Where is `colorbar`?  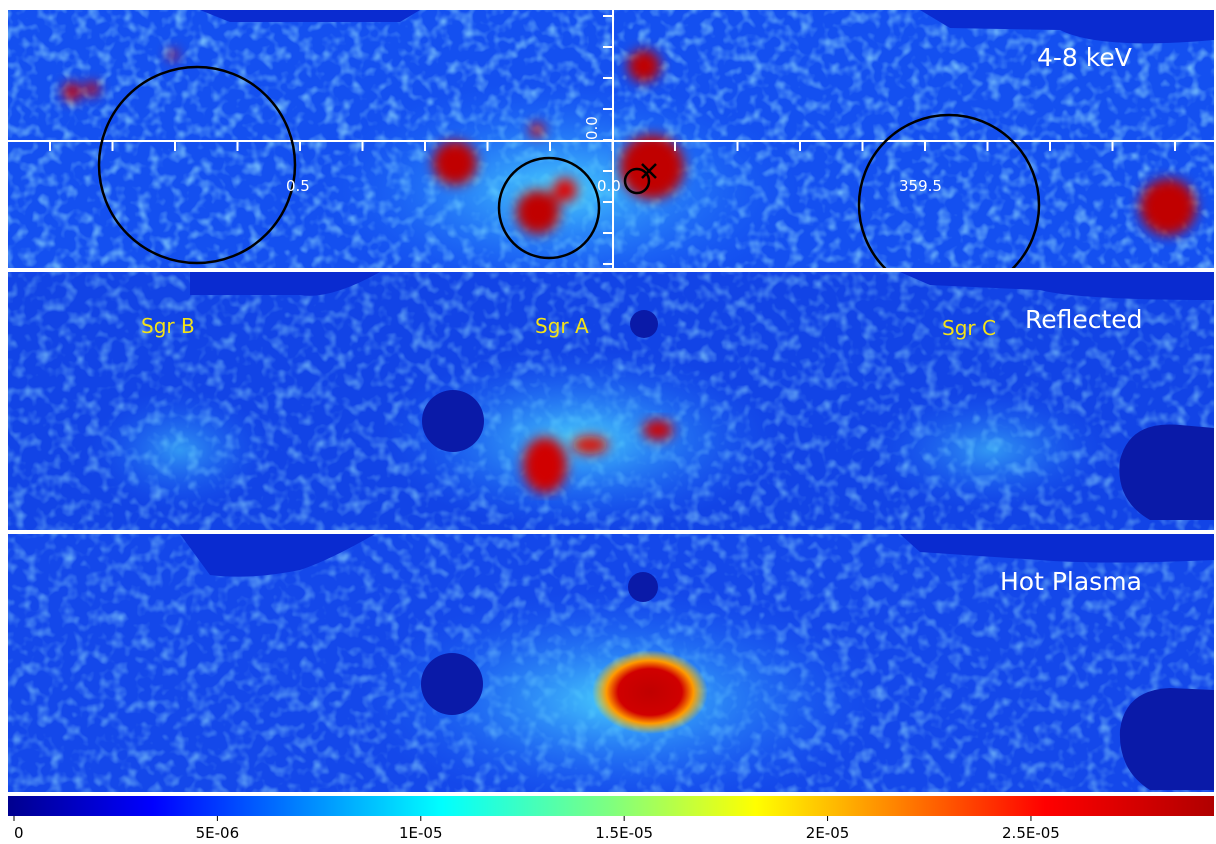
colorbar is located at coordinates (611, 806).